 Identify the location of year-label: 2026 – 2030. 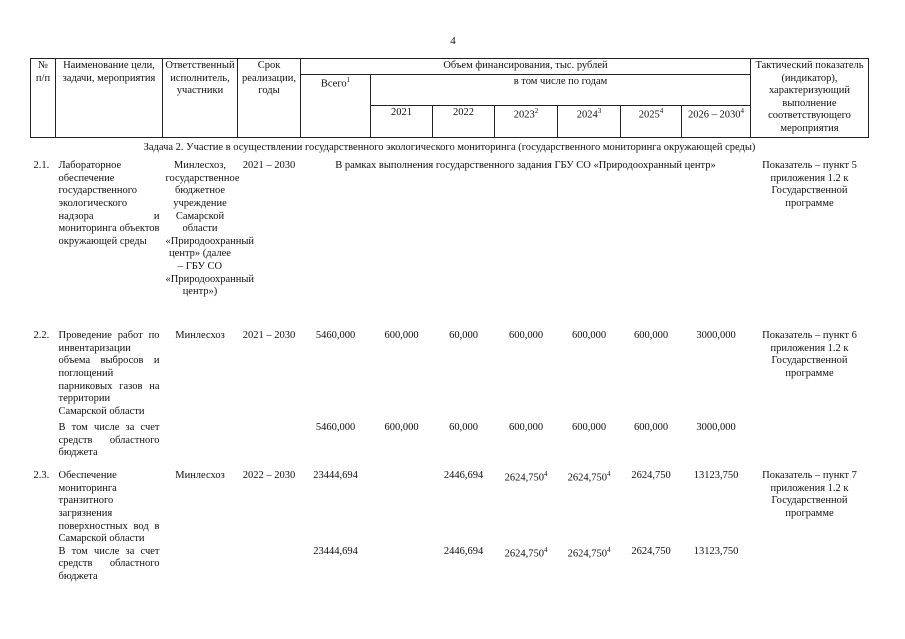
(714, 115).